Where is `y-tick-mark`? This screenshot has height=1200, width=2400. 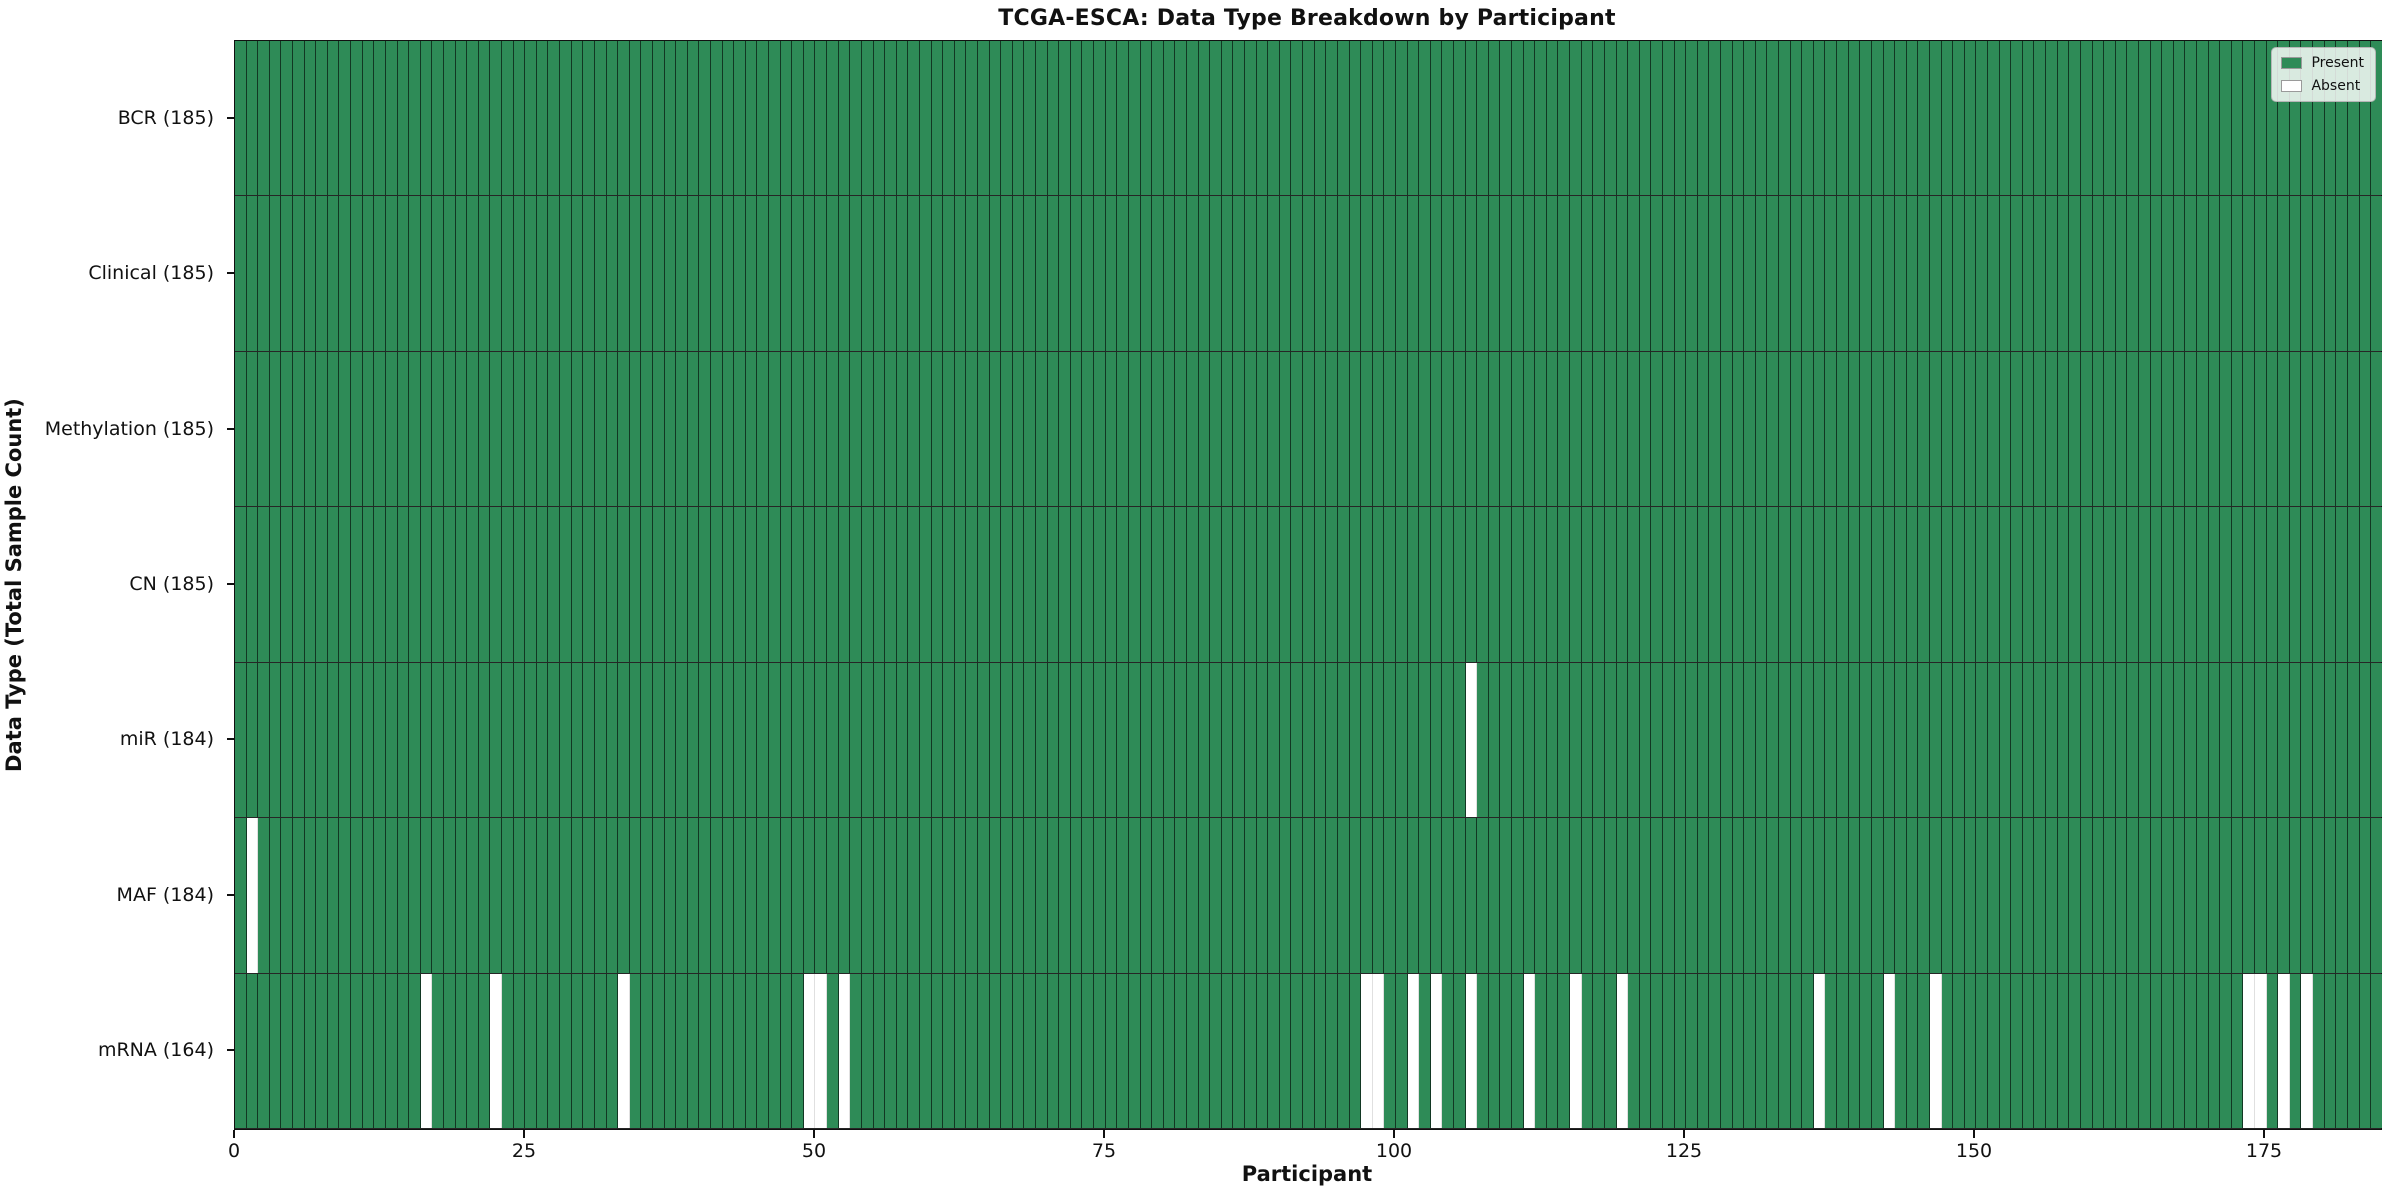 y-tick-mark is located at coordinates (230, 273).